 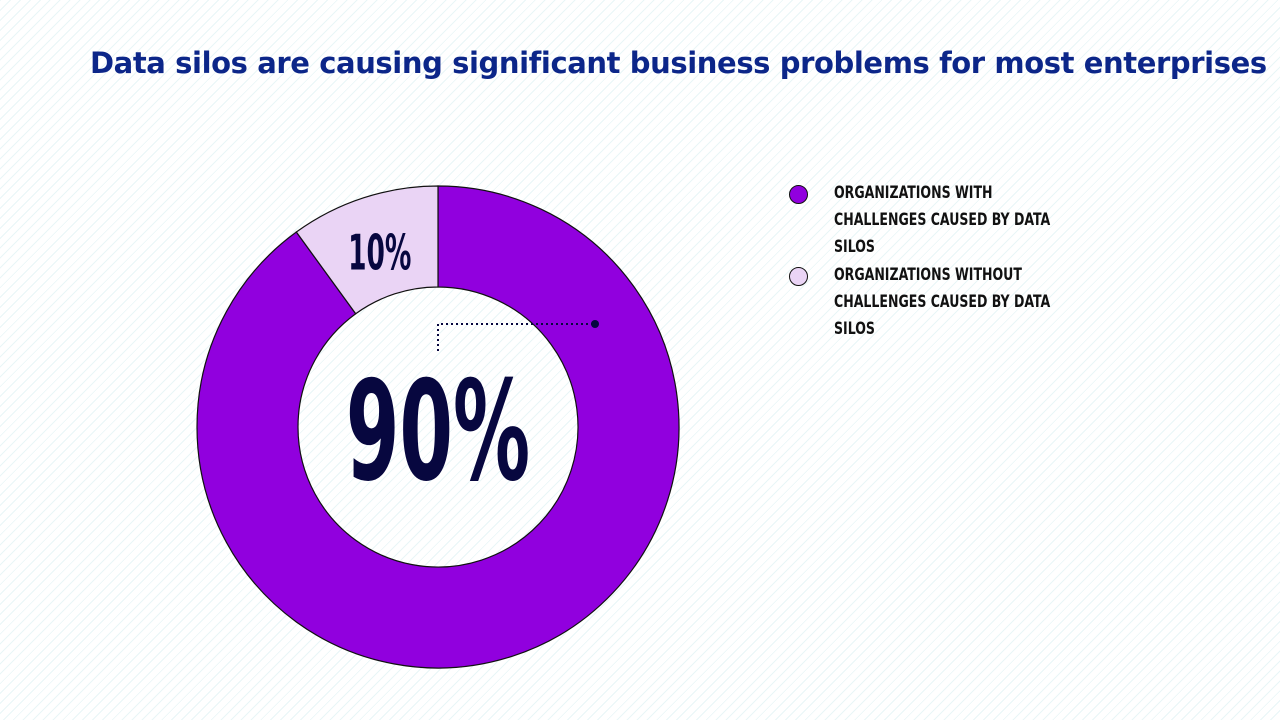 I want to click on donut-center-value-label: 90%, so click(x=438, y=432).